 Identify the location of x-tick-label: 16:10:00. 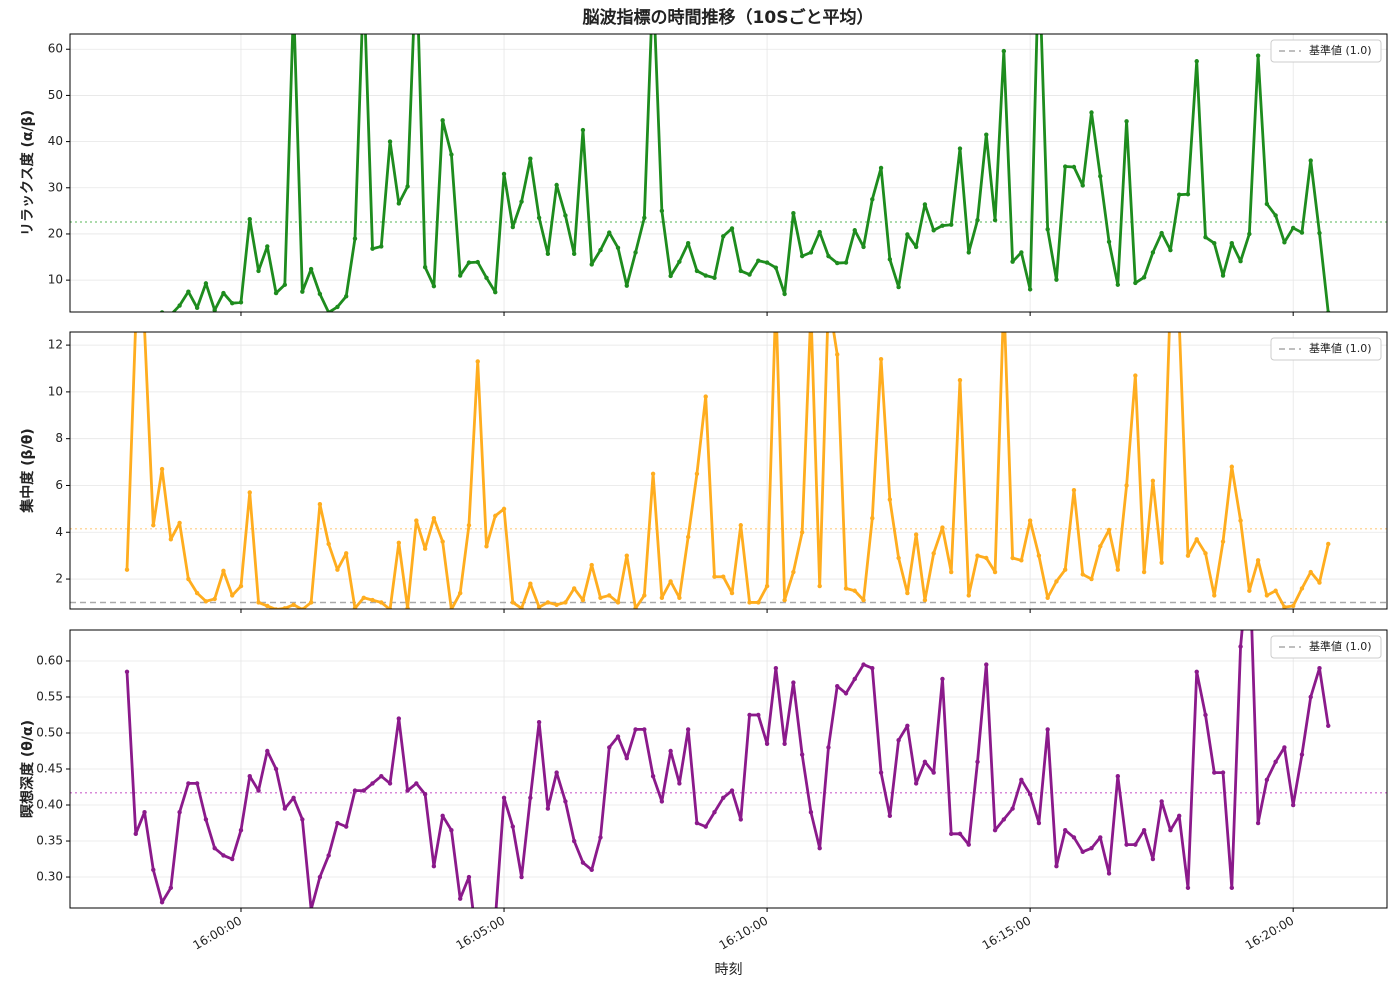
(744, 933).